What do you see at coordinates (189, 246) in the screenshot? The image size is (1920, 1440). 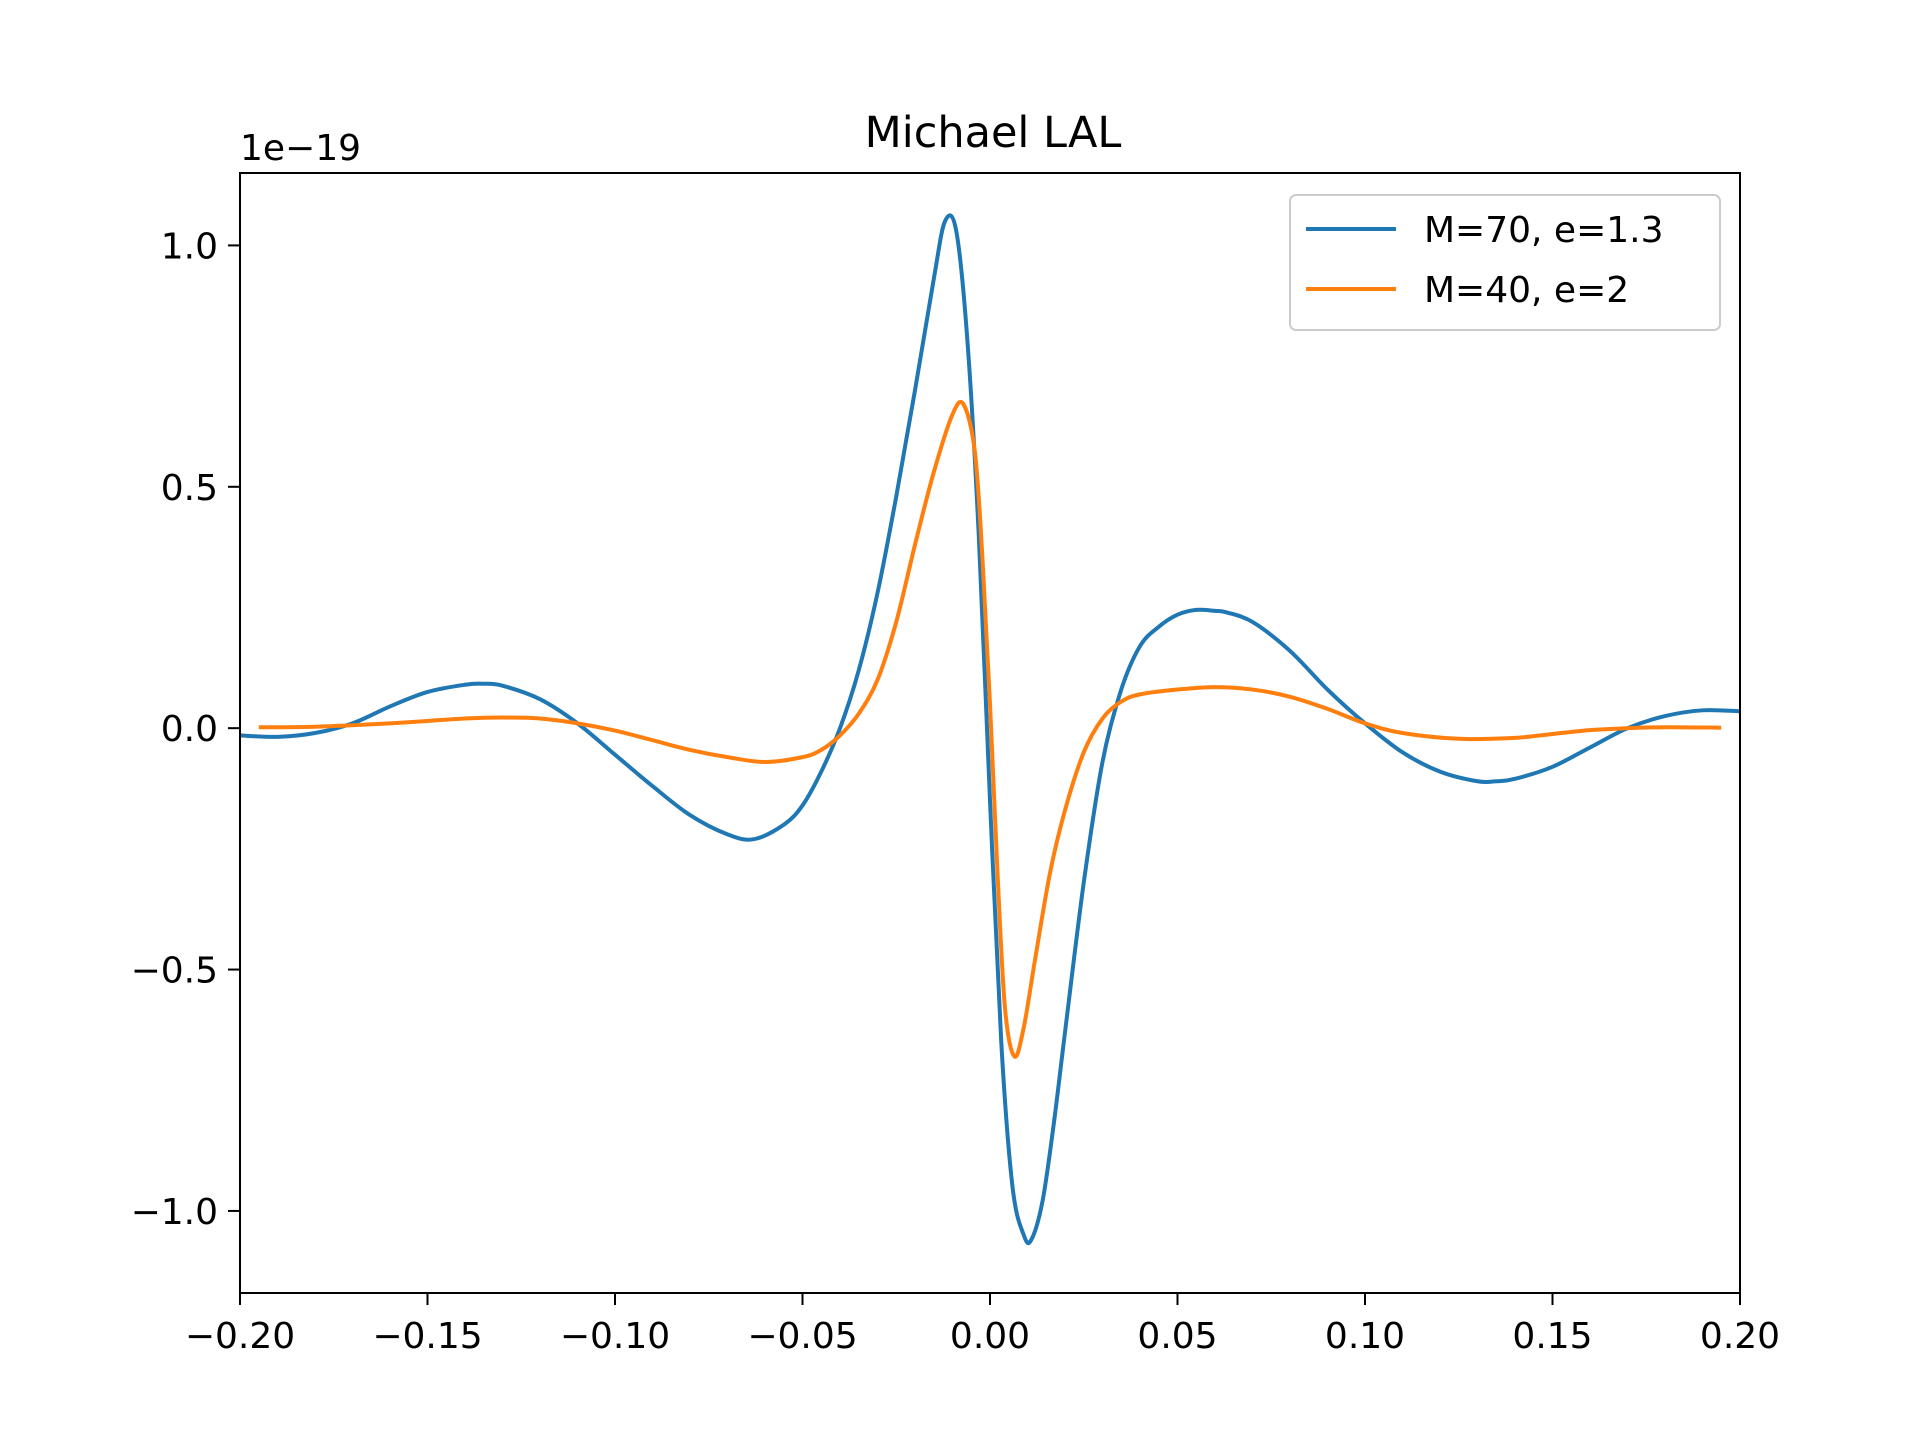 I see `y-tick-label: 1.0` at bounding box center [189, 246].